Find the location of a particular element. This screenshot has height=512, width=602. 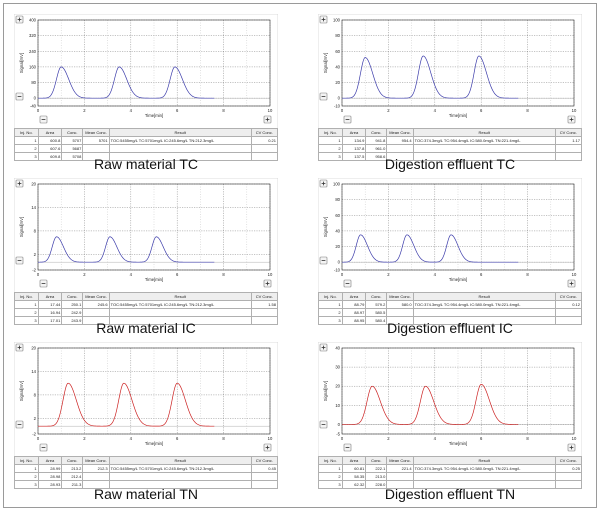

mean-concentration-cell: 245.6 is located at coordinates (96, 304).